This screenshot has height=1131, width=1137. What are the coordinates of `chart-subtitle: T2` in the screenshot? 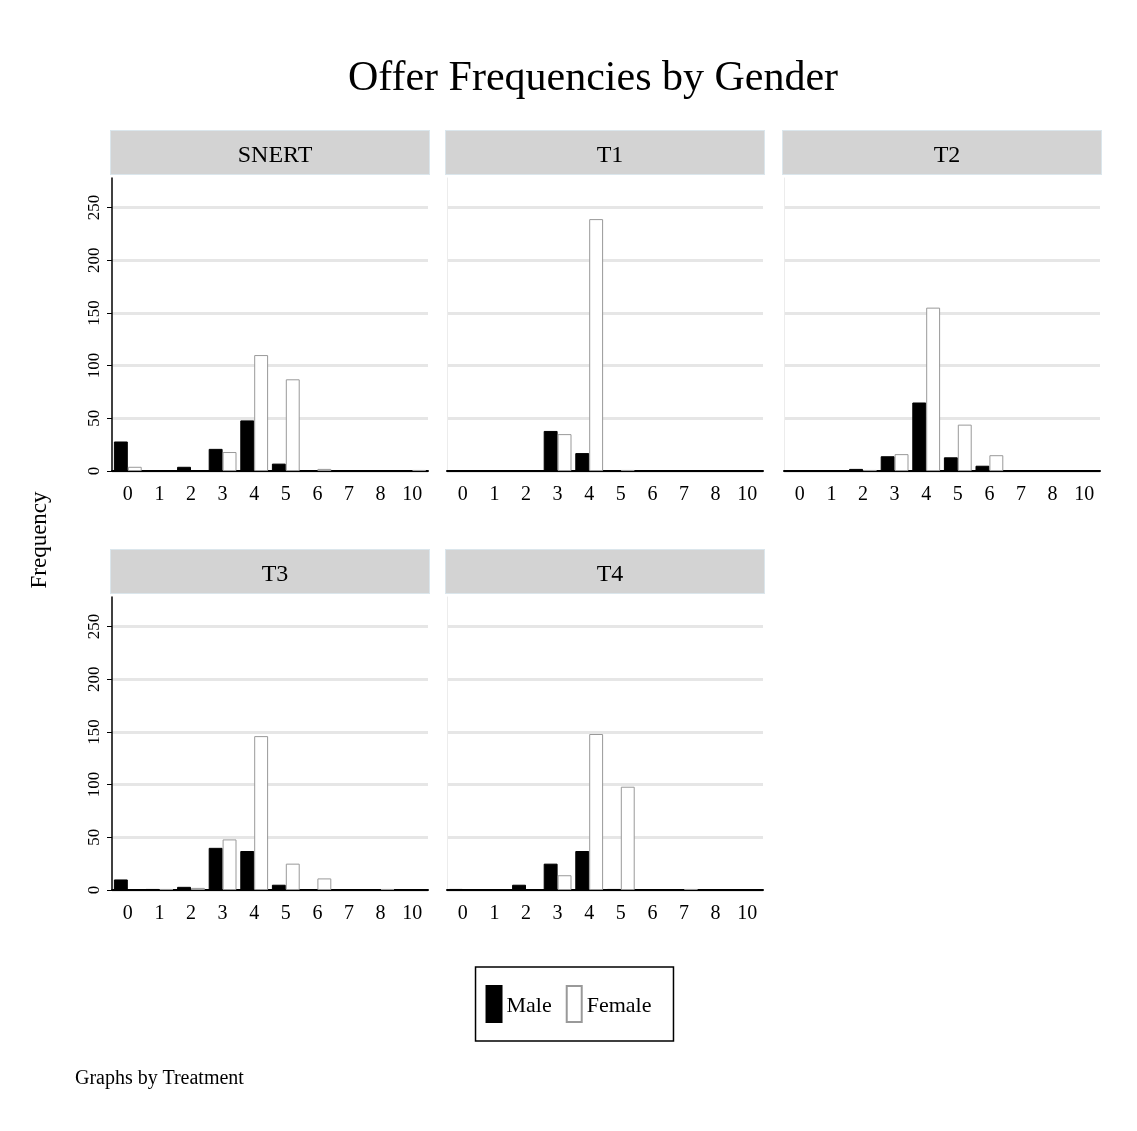 It's located at (947, 154).